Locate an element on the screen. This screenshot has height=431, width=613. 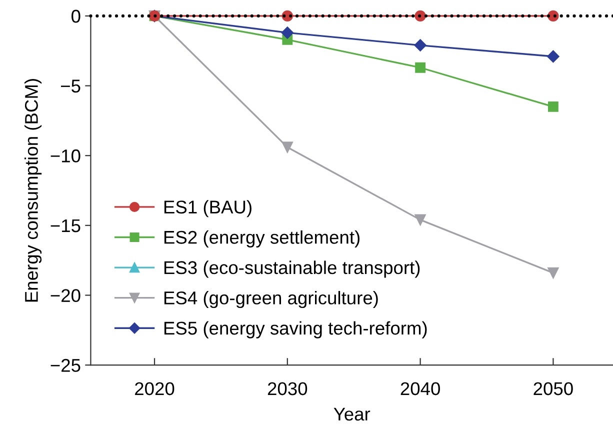
x-tick-label: 2040 is located at coordinates (420, 389).